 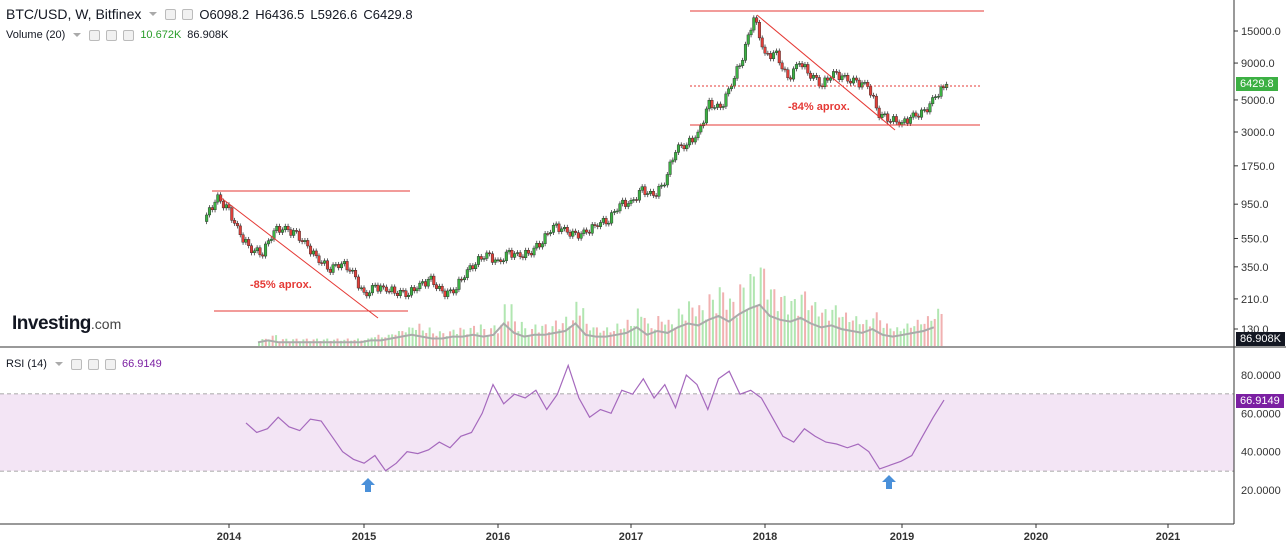 I want to click on x-tick-label: 2018, so click(x=765, y=537).